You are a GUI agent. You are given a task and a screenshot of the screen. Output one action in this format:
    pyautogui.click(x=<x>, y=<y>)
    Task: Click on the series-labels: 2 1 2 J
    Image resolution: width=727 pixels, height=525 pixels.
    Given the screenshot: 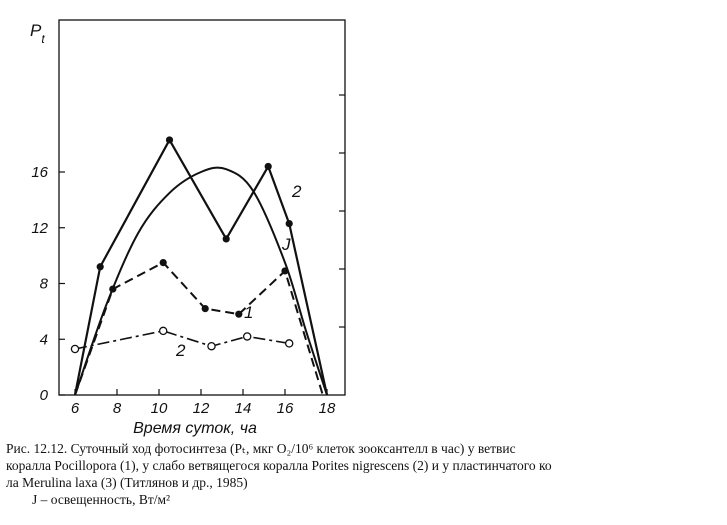 What is the action you would take?
    pyautogui.click(x=238, y=271)
    